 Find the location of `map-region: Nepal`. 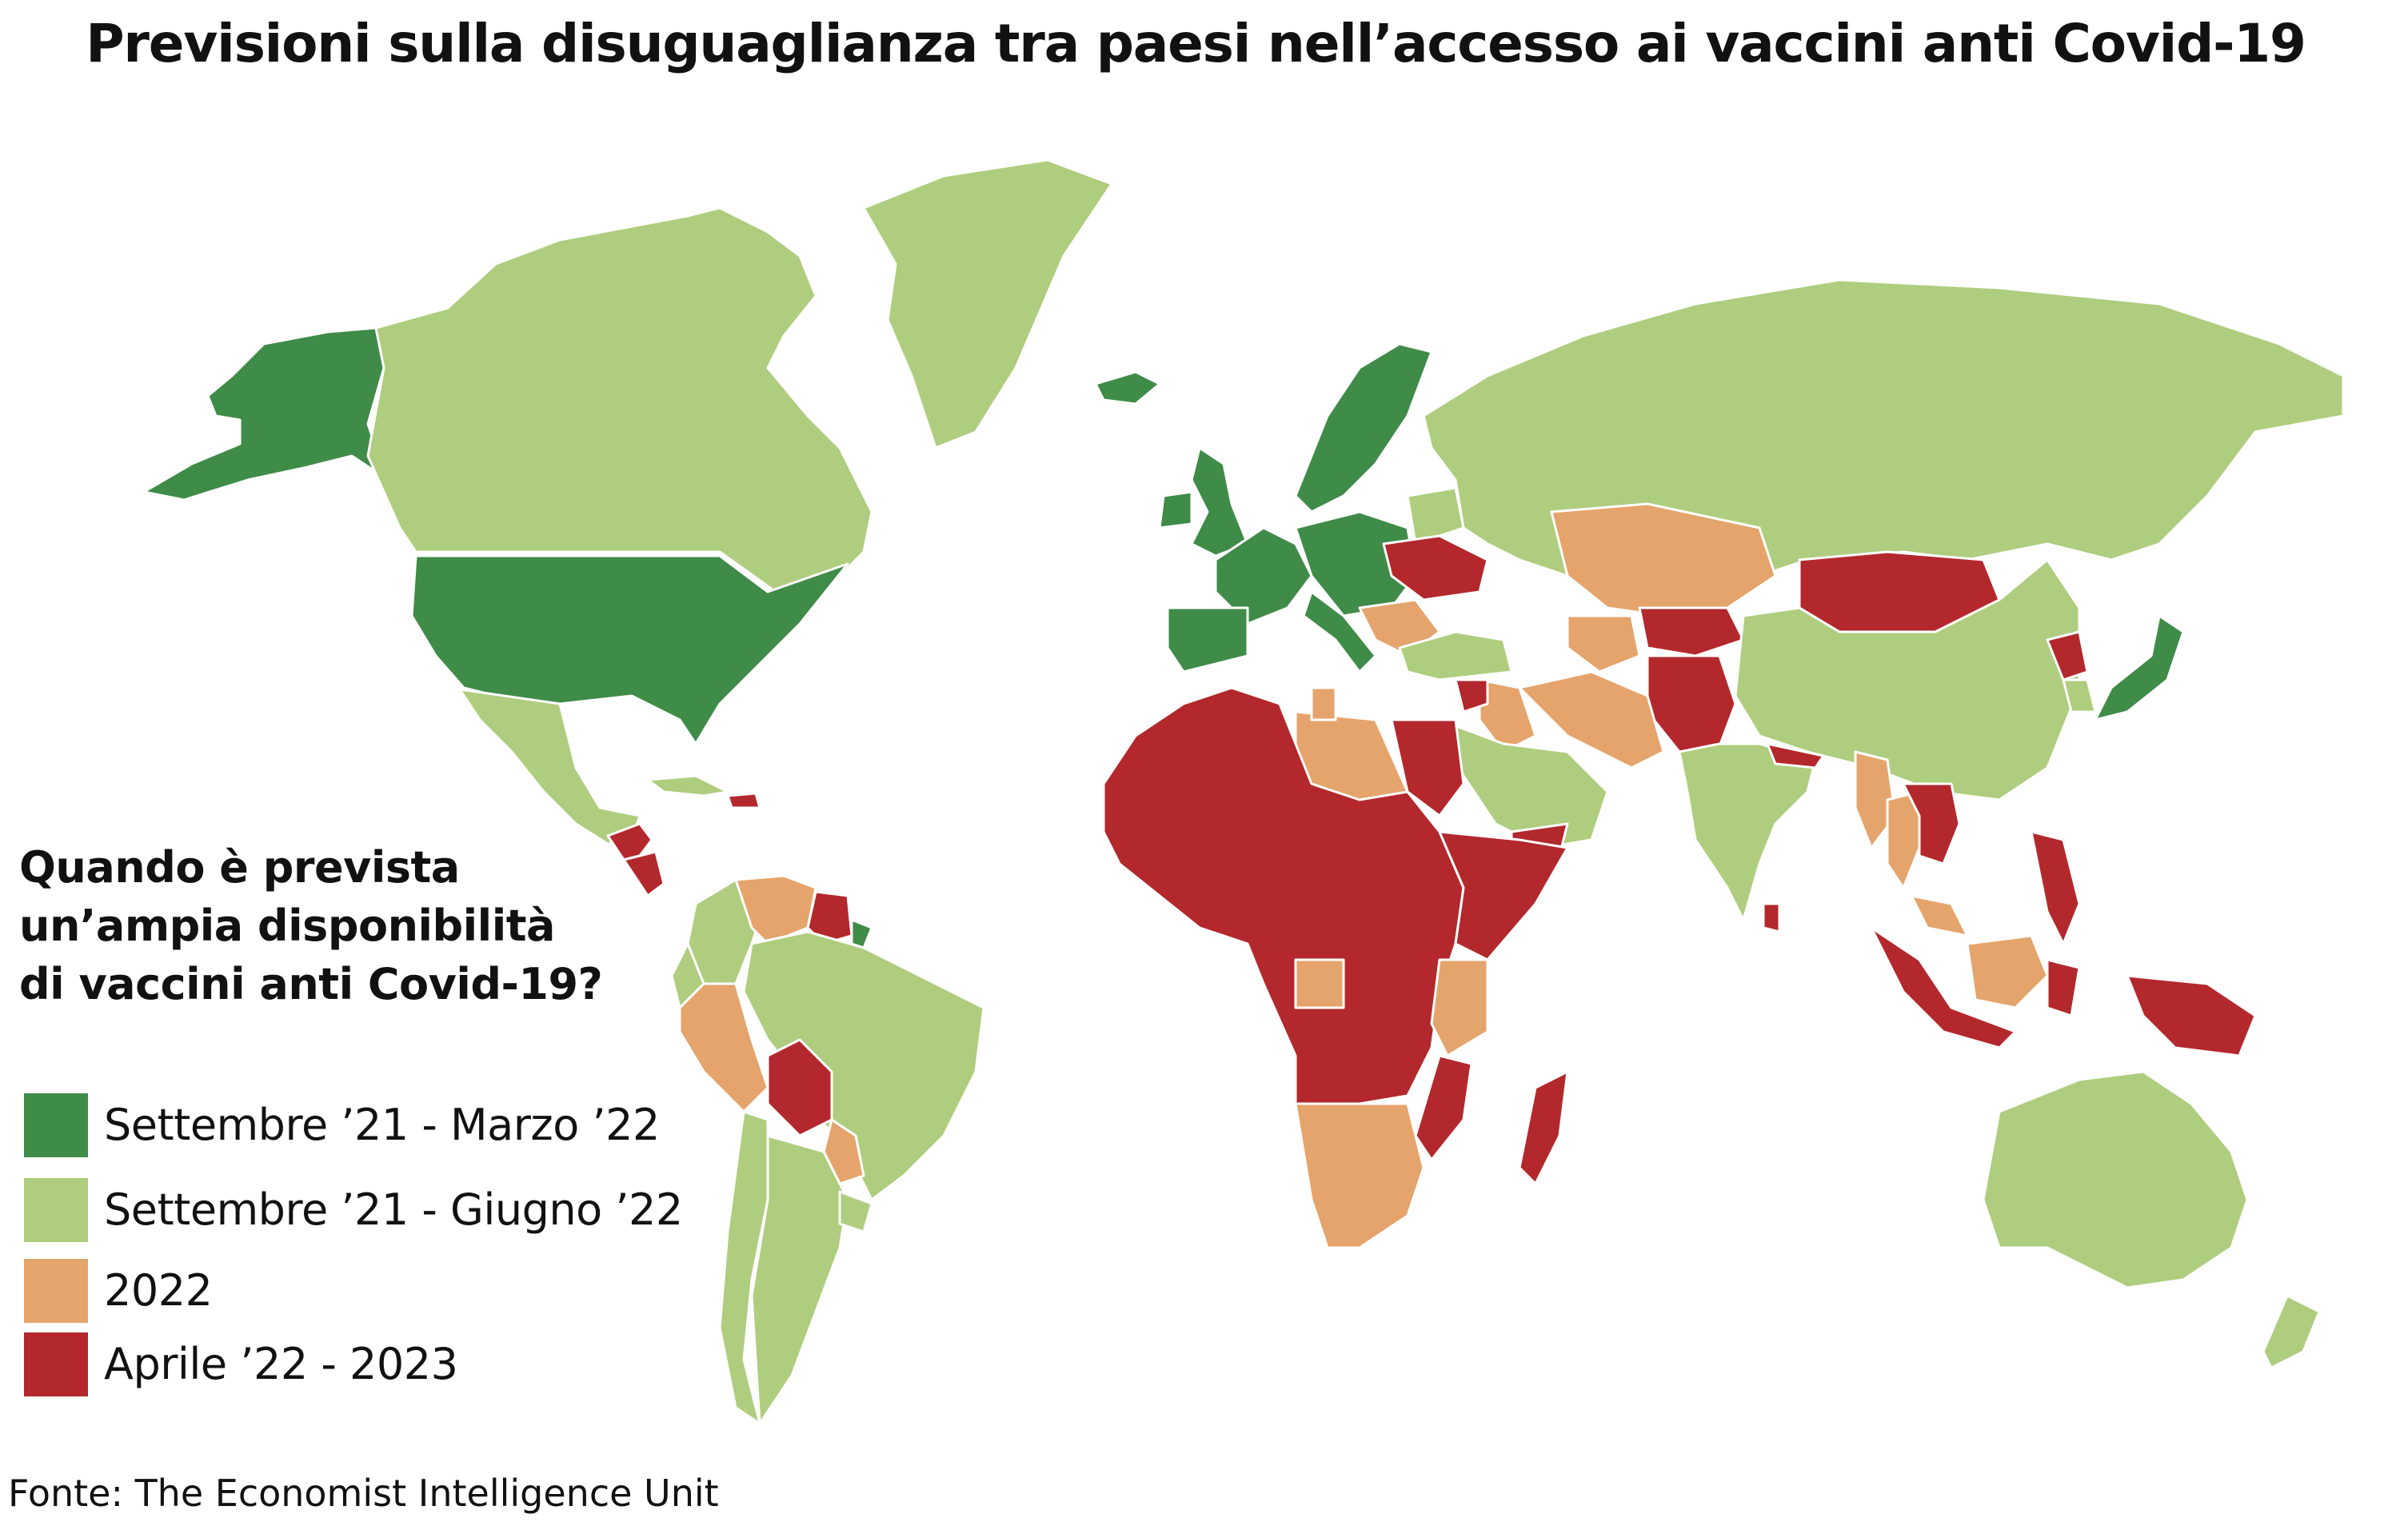

map-region: Nepal is located at coordinates (1795, 755).